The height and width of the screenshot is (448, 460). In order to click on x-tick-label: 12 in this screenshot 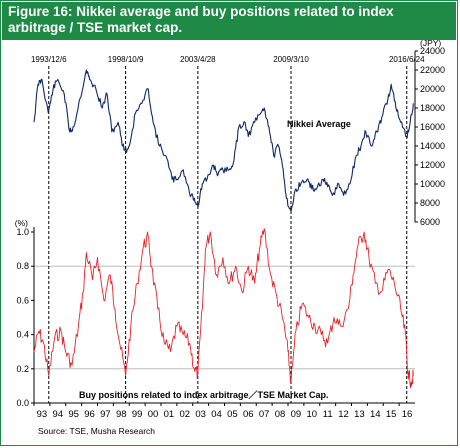, I will do `click(343, 414)`.